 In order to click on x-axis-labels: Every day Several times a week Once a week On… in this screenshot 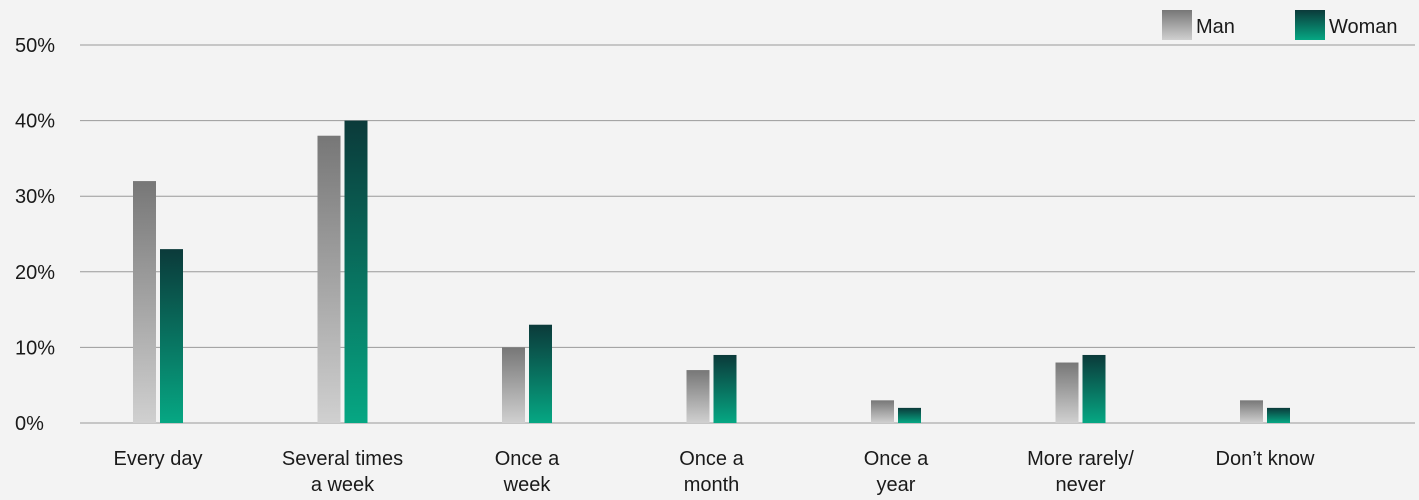, I will do `click(714, 472)`.